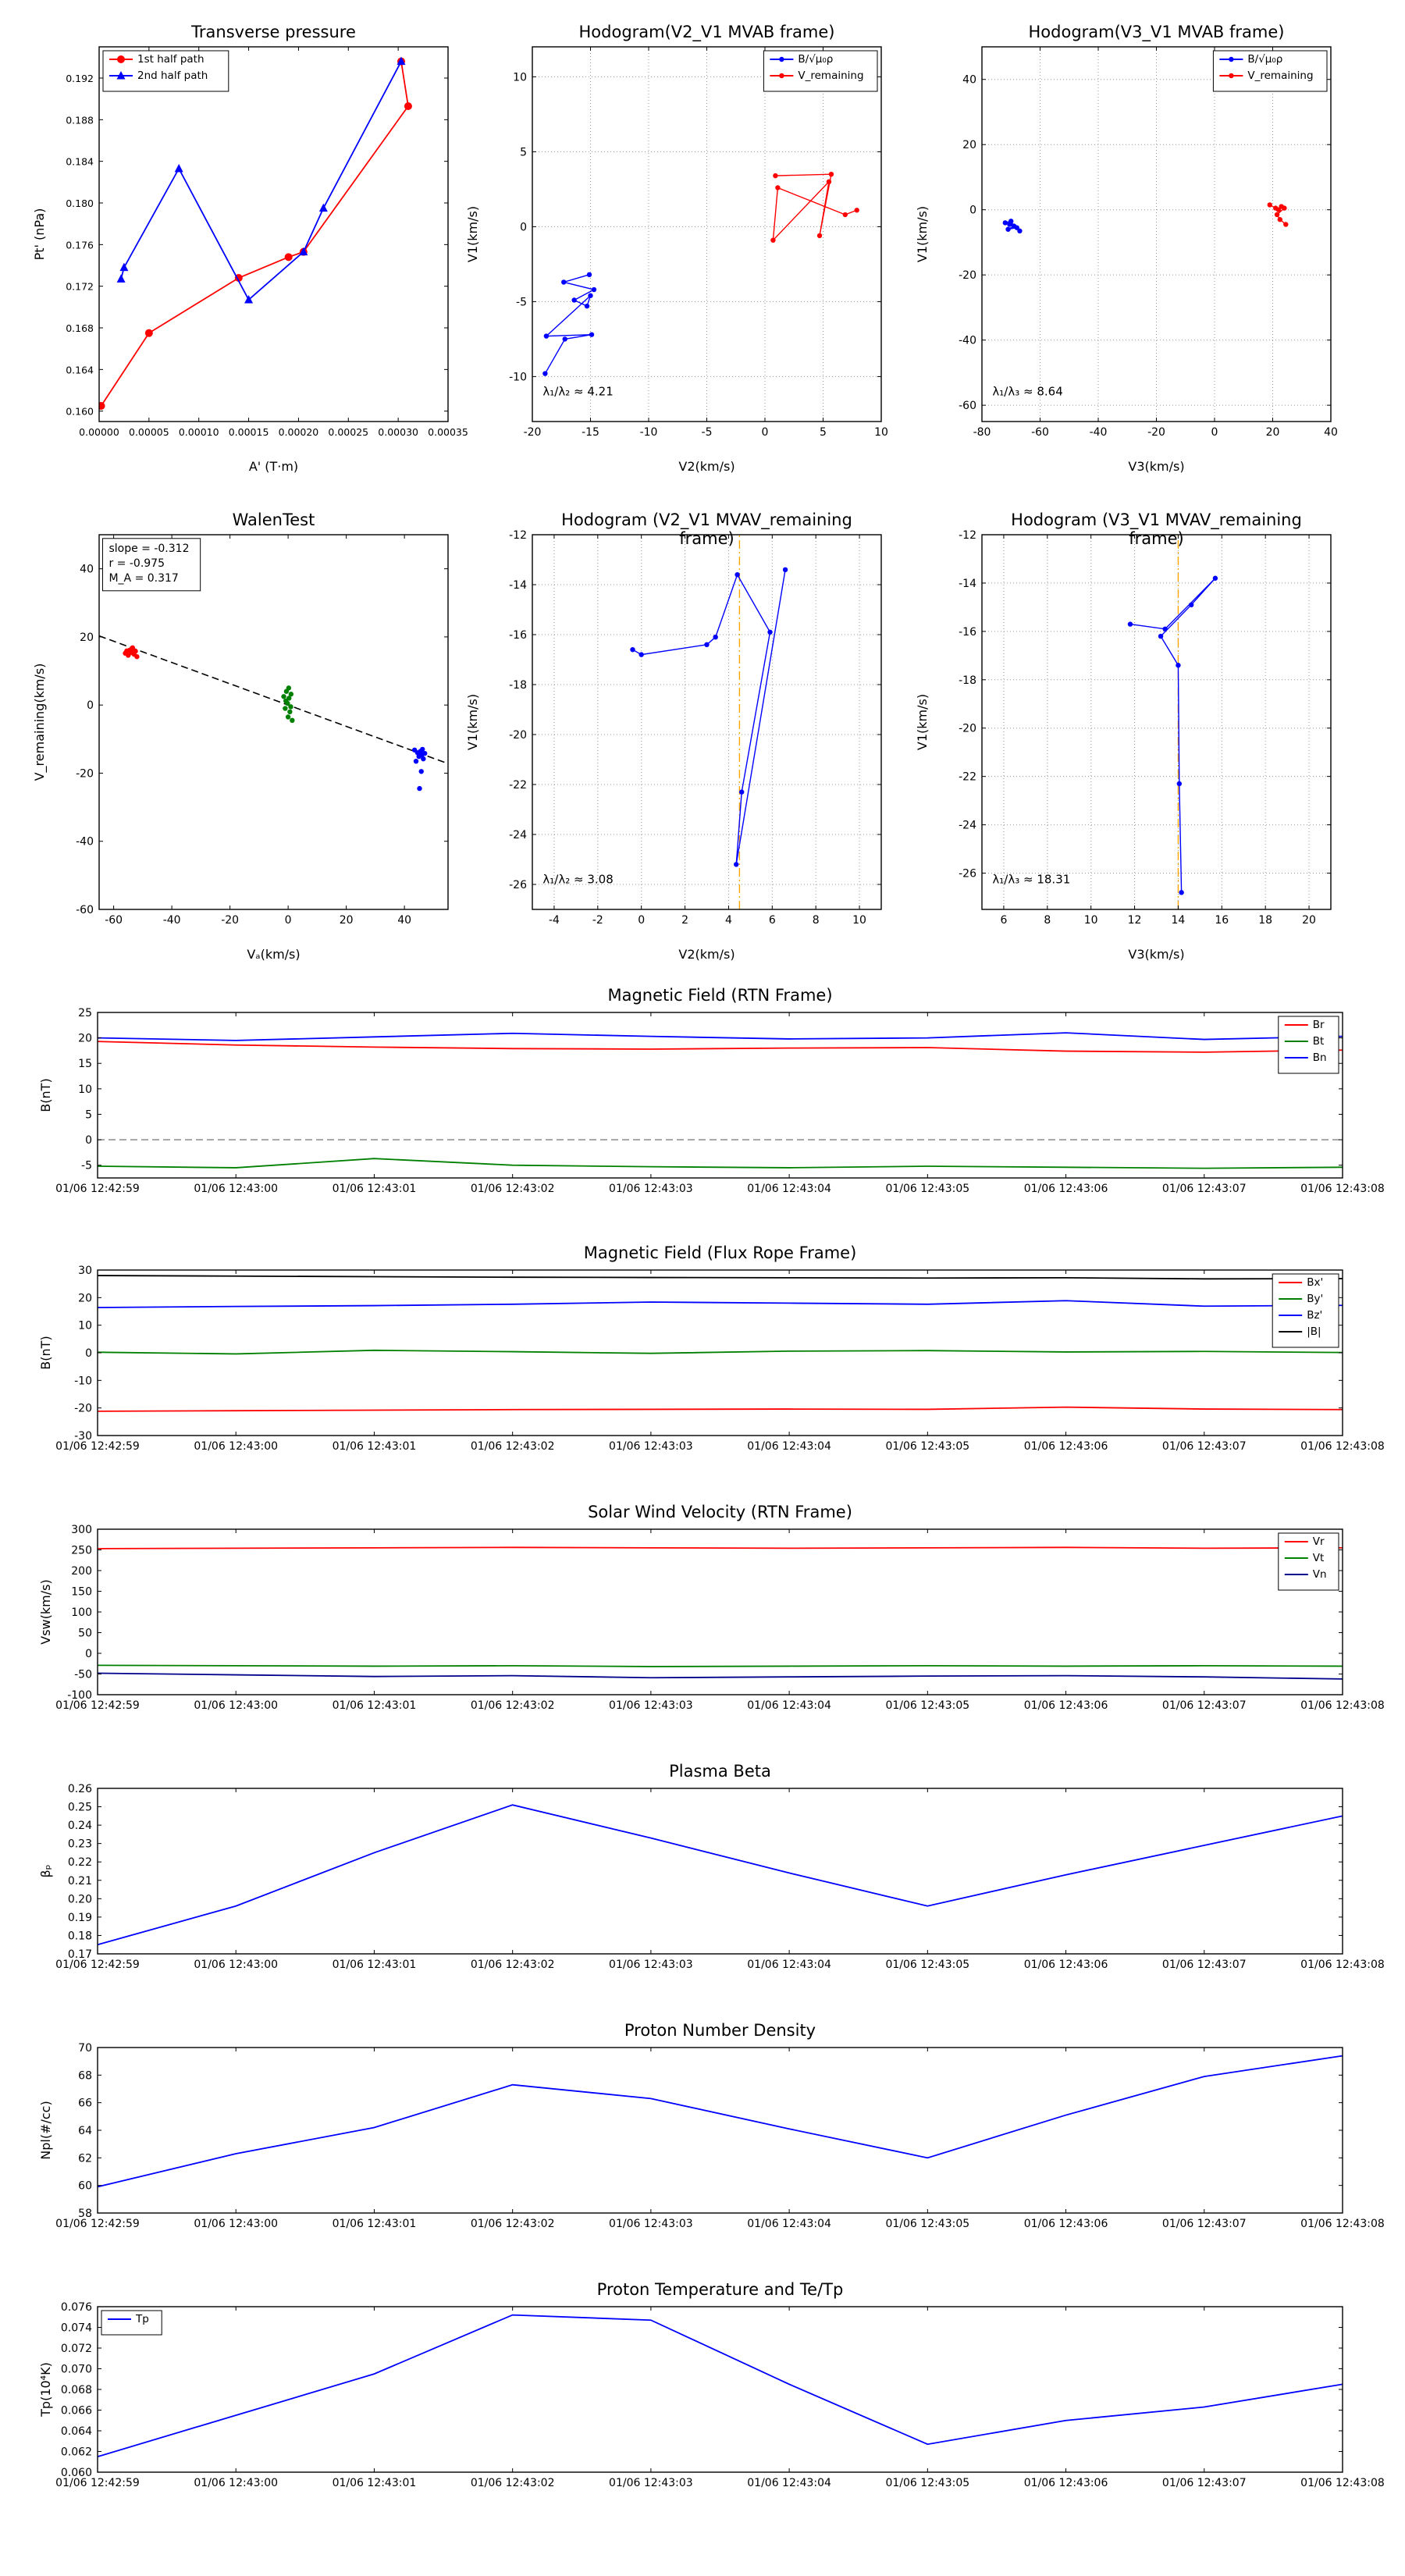 Image resolution: width=1405 pixels, height=2576 pixels. Describe the element at coordinates (823, 432) in the screenshot. I see `svg-text: 5` at that location.